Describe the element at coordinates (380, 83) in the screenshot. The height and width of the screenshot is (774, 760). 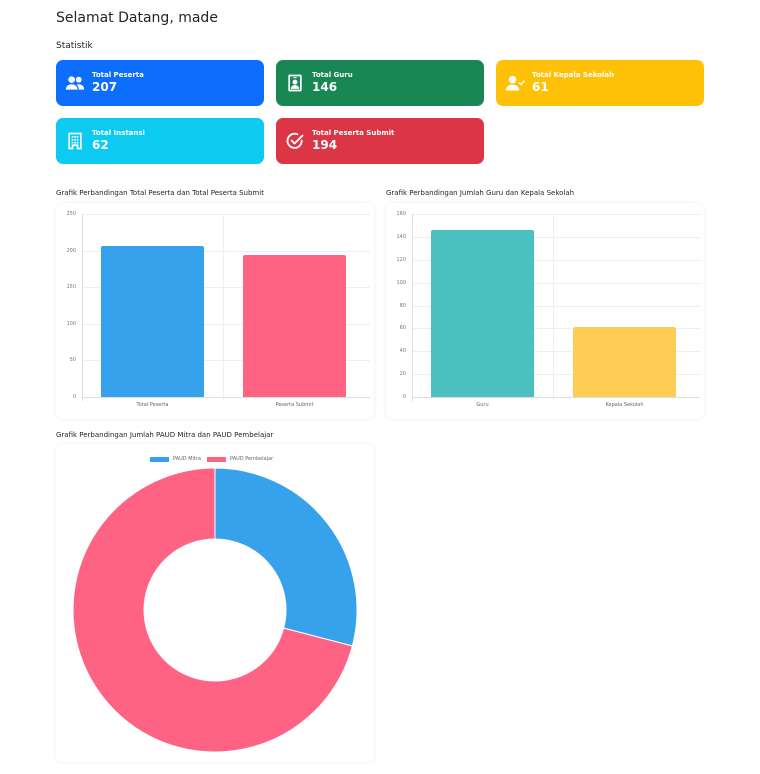
I see `stat-card-total-guru: Total Guru 146` at that location.